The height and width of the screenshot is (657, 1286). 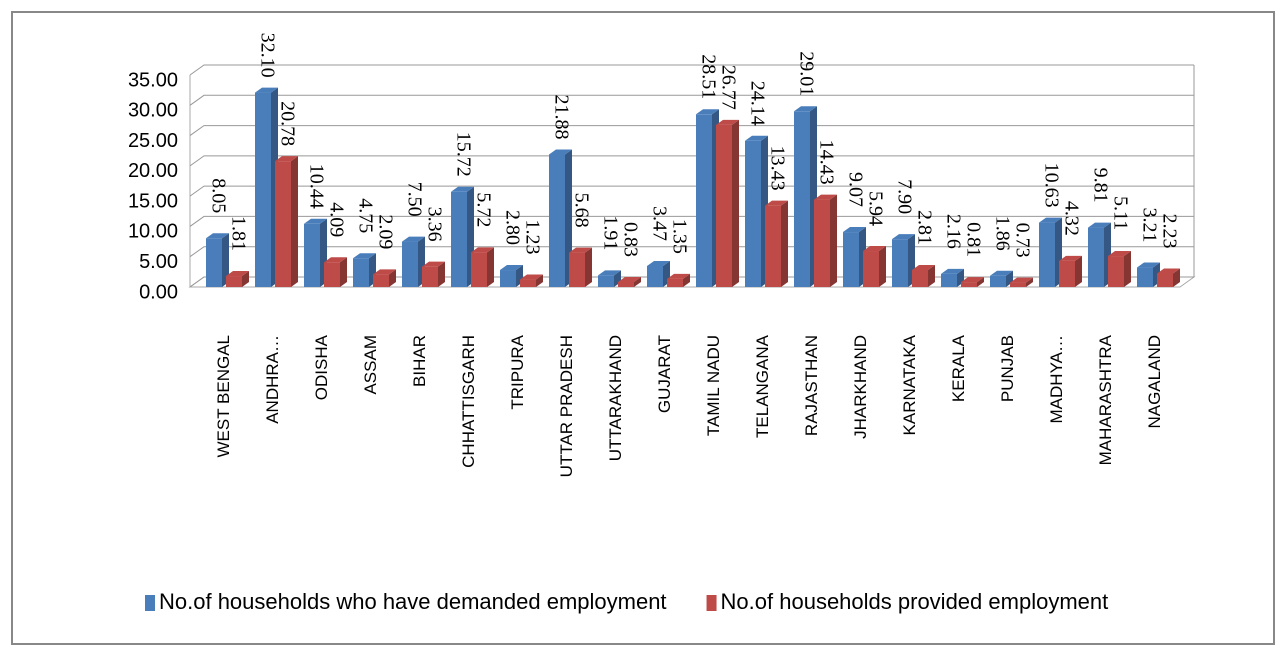 What do you see at coordinates (468, 401) in the screenshot?
I see `x-tick-label: CHHATTISGARH` at bounding box center [468, 401].